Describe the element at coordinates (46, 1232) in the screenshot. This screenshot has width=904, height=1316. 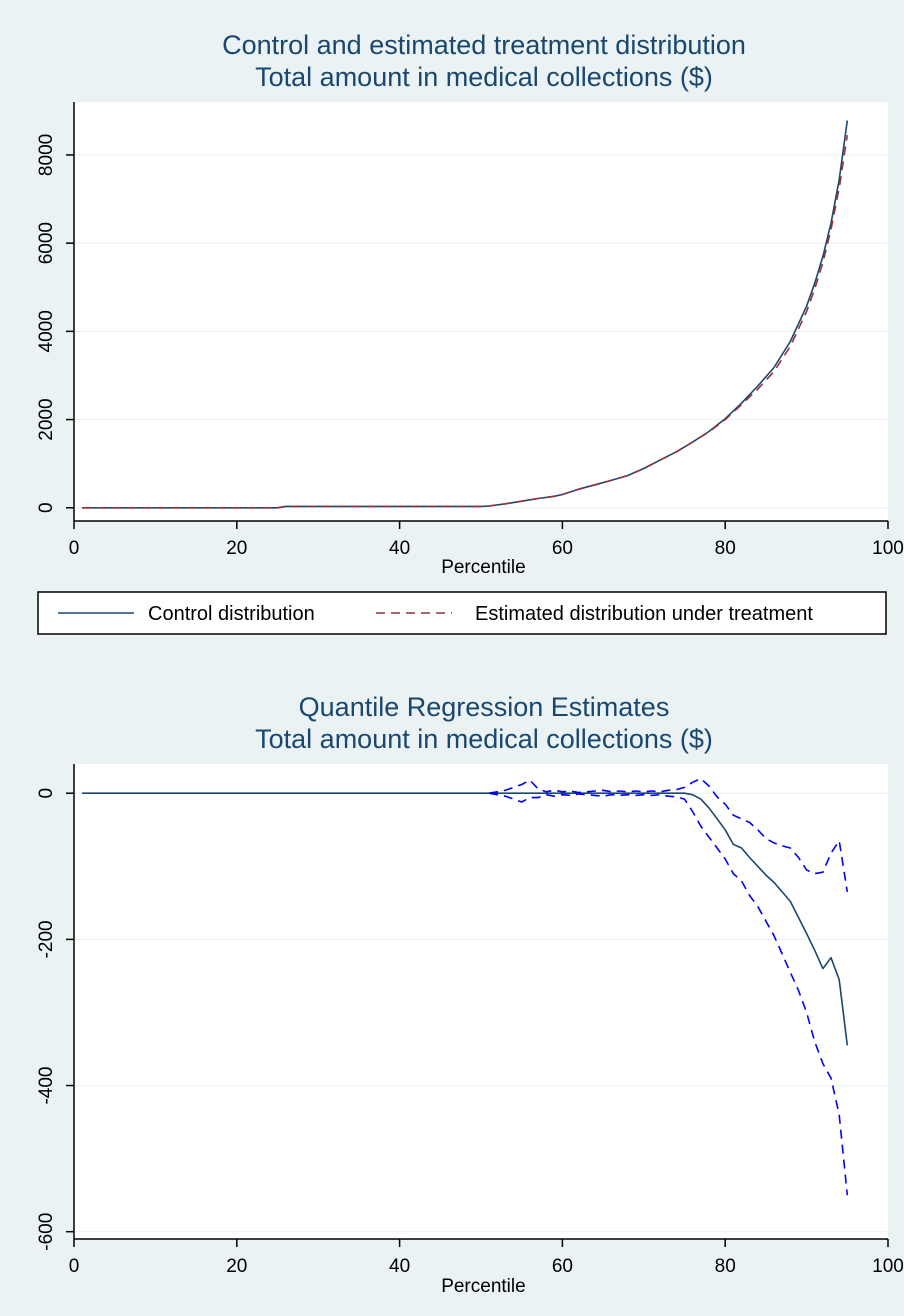
I see `y-tick-label: -600` at that location.